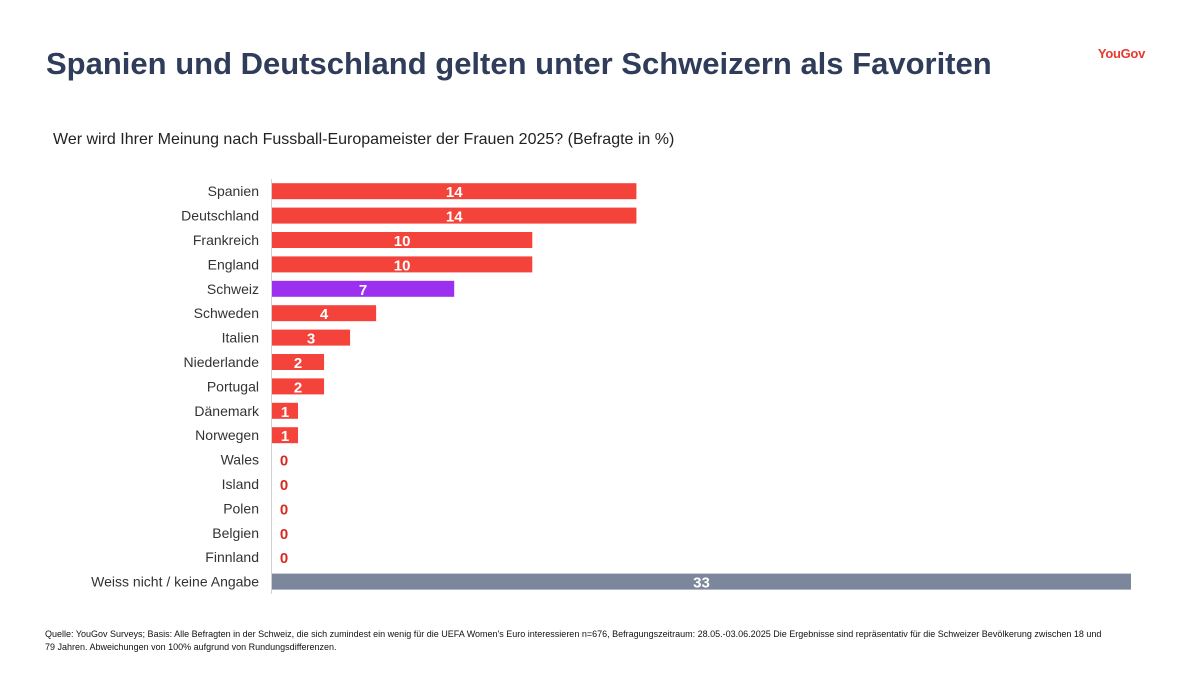 The image size is (1200, 675). What do you see at coordinates (233, 264) in the screenshot?
I see `category-label: England` at bounding box center [233, 264].